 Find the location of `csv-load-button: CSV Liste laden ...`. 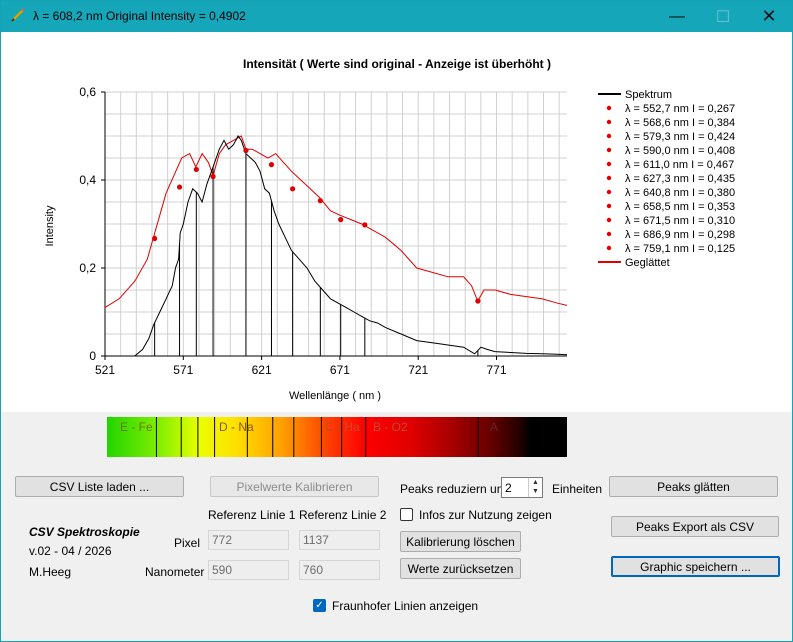

csv-load-button: CSV Liste laden ... is located at coordinates (99, 486).